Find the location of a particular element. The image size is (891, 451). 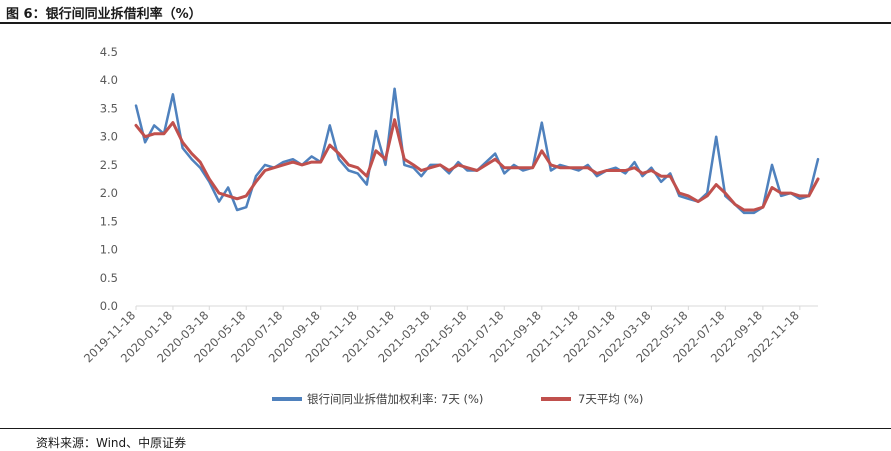

legend: 银行间同业拆借加权利率: 7天 (%) 7天平均 (%) is located at coordinates (457, 399).